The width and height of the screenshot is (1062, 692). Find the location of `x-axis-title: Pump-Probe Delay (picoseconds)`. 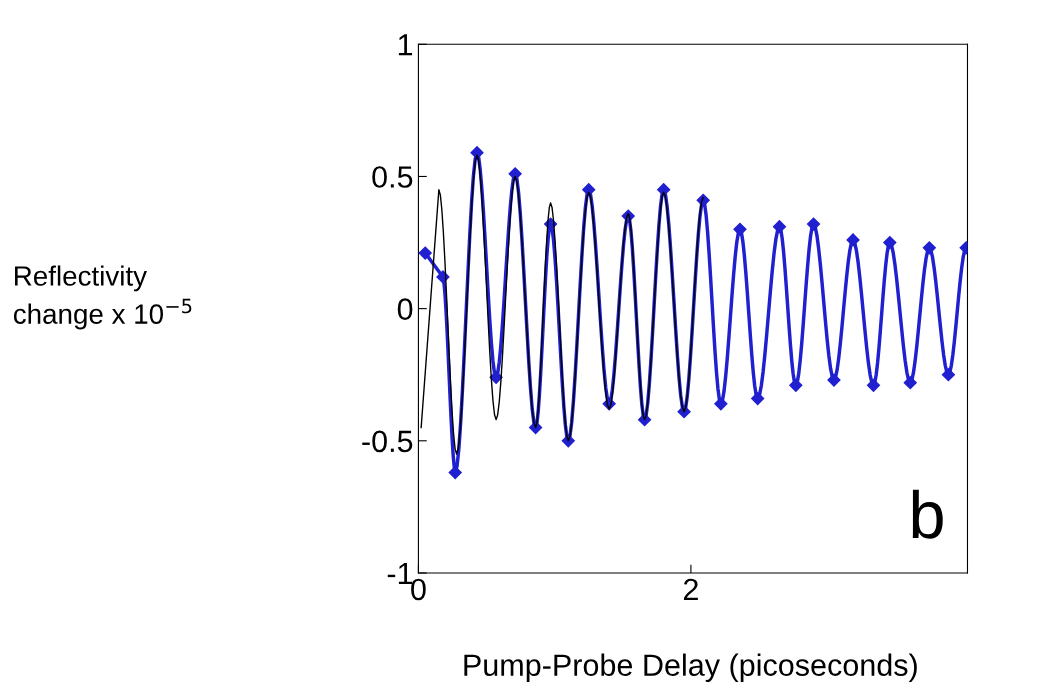

x-axis-title: Pump-Probe Delay (picoseconds) is located at coordinates (690, 668).